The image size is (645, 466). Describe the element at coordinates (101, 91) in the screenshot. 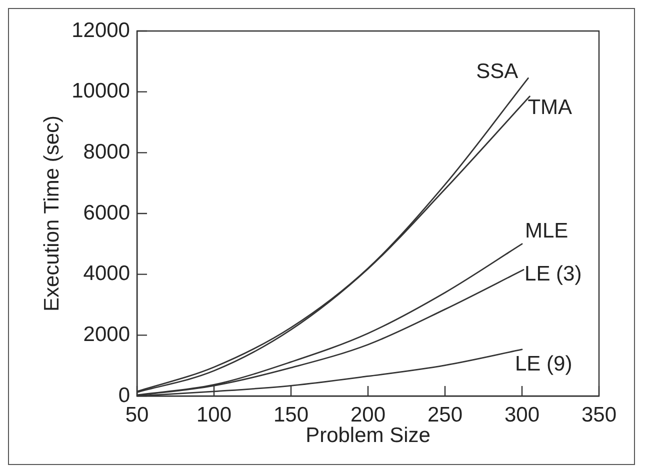

I see `y-tick-label: 10000` at that location.